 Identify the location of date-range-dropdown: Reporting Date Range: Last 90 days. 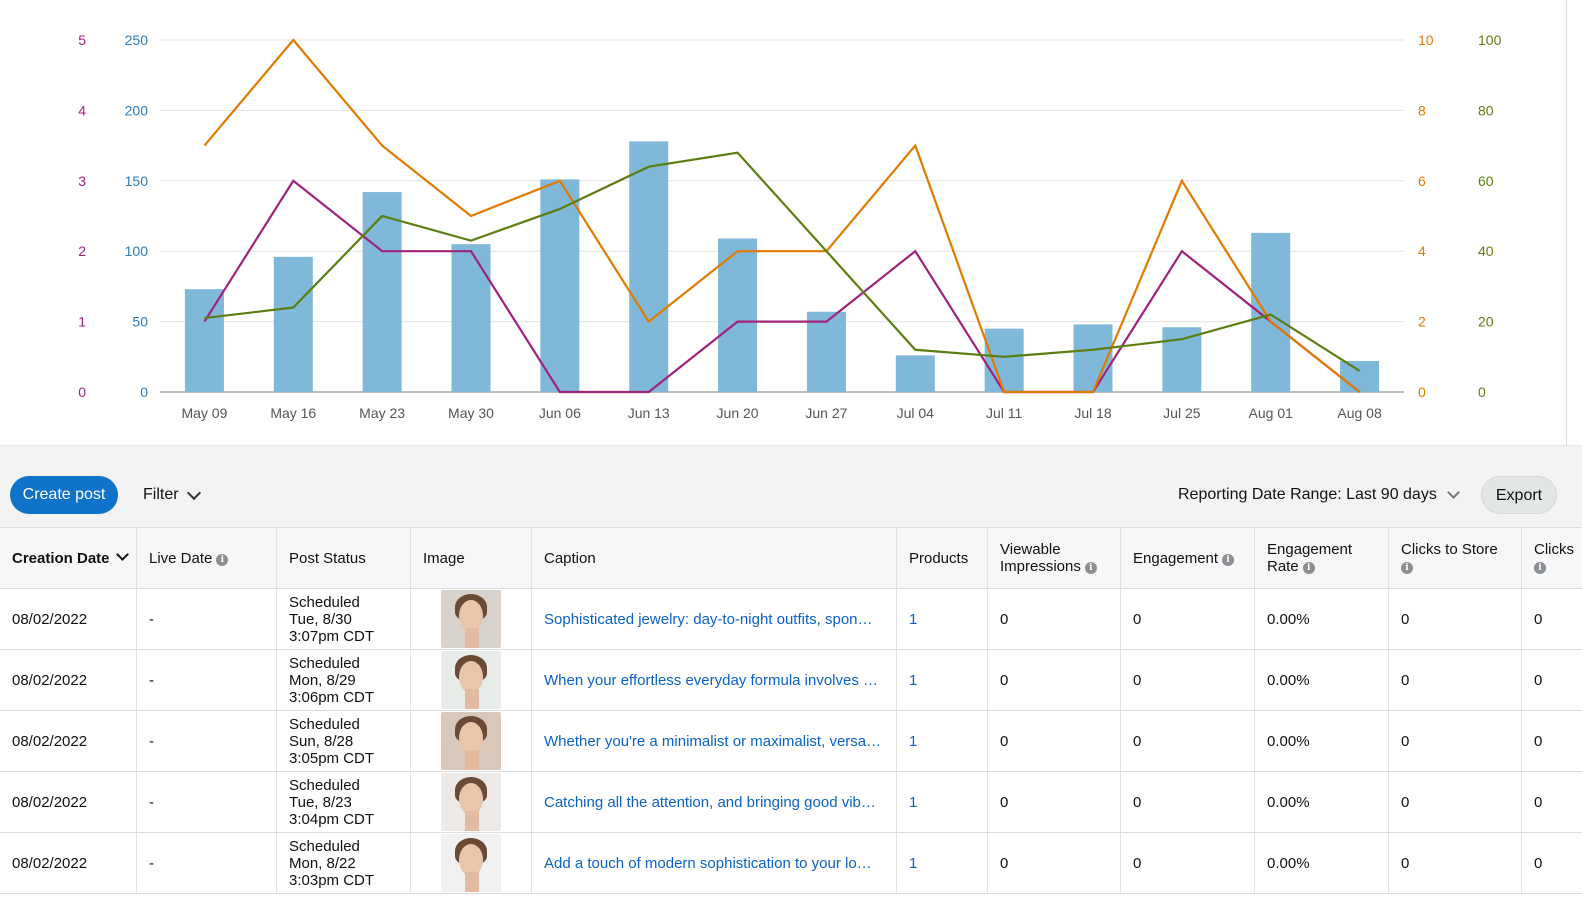
(1319, 495).